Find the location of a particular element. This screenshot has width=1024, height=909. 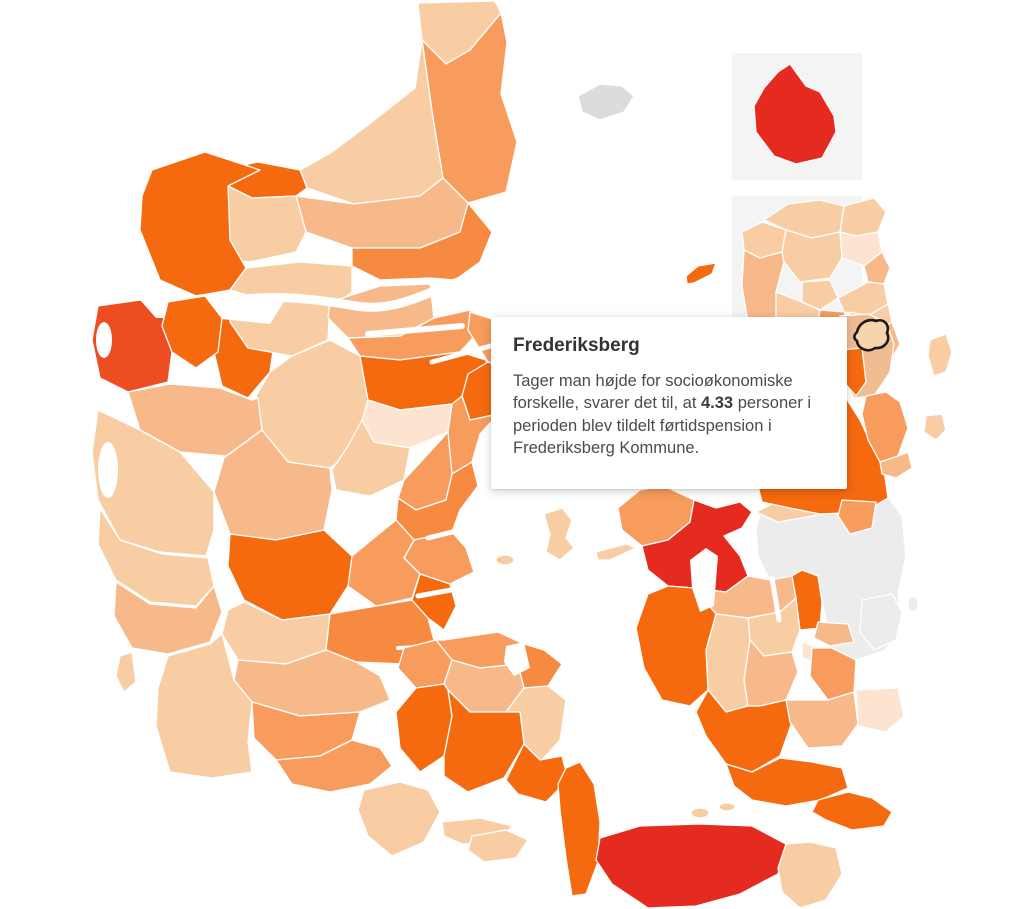

tooltip-value: 4.33 is located at coordinates (717, 403).